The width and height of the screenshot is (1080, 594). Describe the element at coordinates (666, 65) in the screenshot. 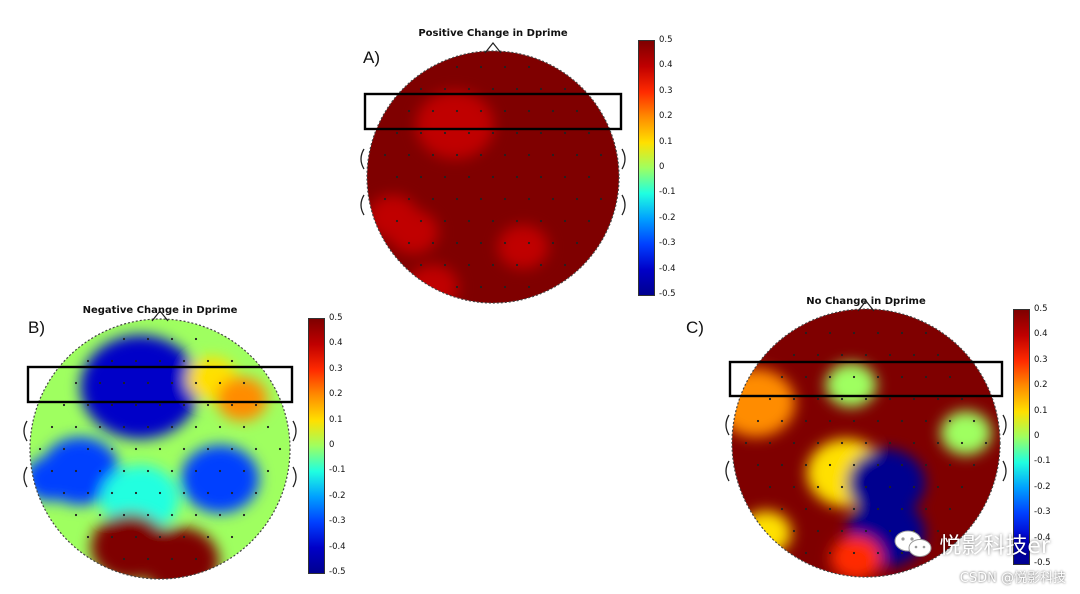

I see `colorbar-tick: 0.4` at that location.